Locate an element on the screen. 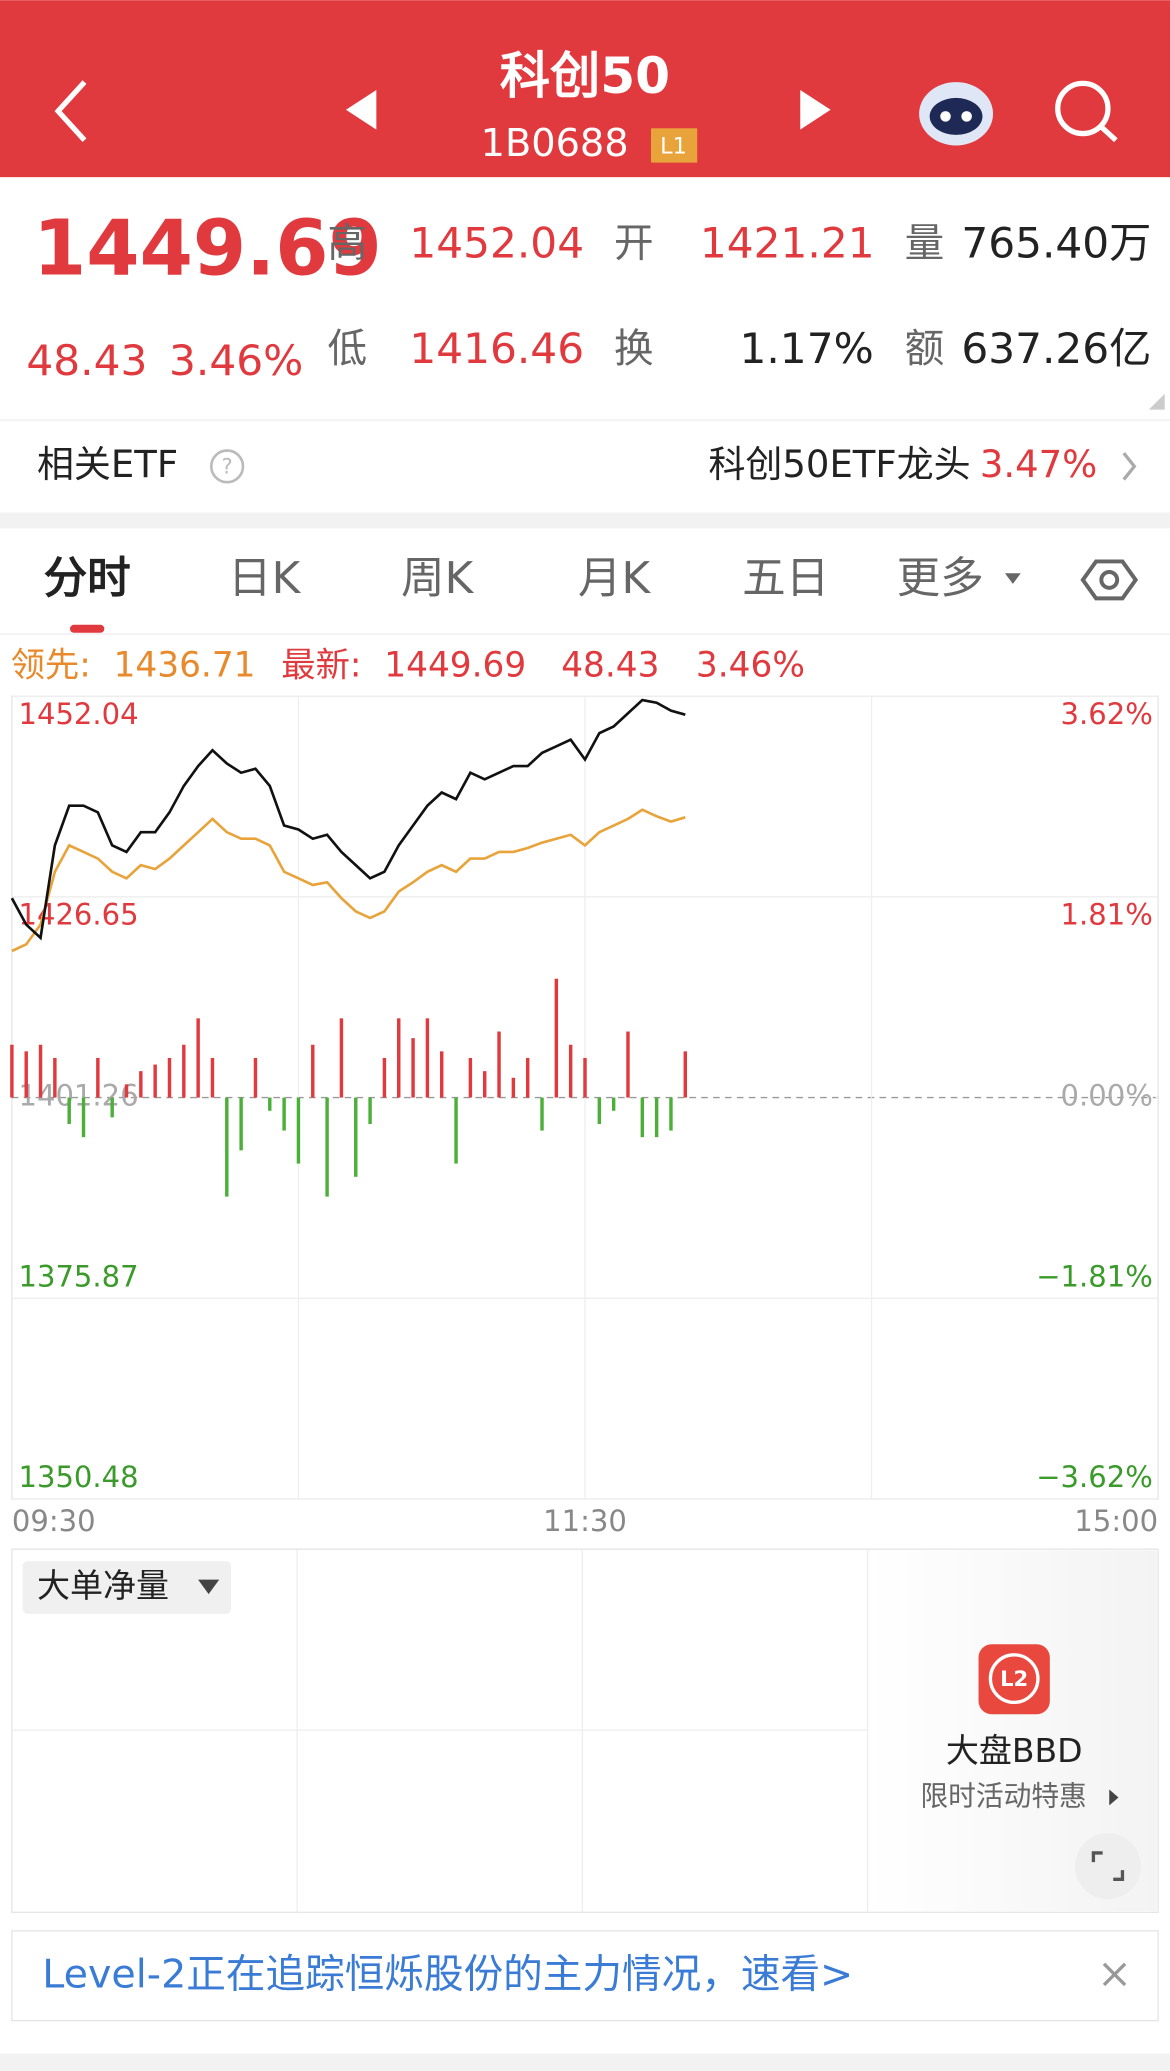  field-value: 1416.46 is located at coordinates (496, 348).